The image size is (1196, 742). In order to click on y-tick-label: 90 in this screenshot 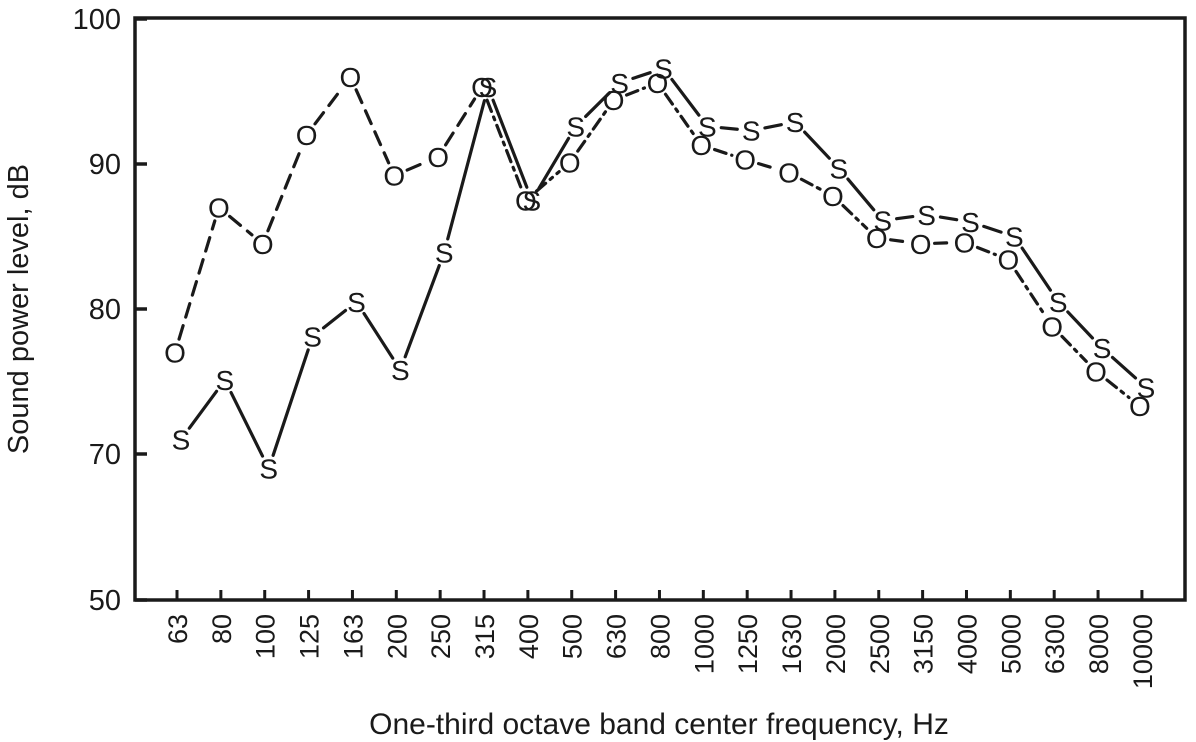, I will do `click(105, 165)`.